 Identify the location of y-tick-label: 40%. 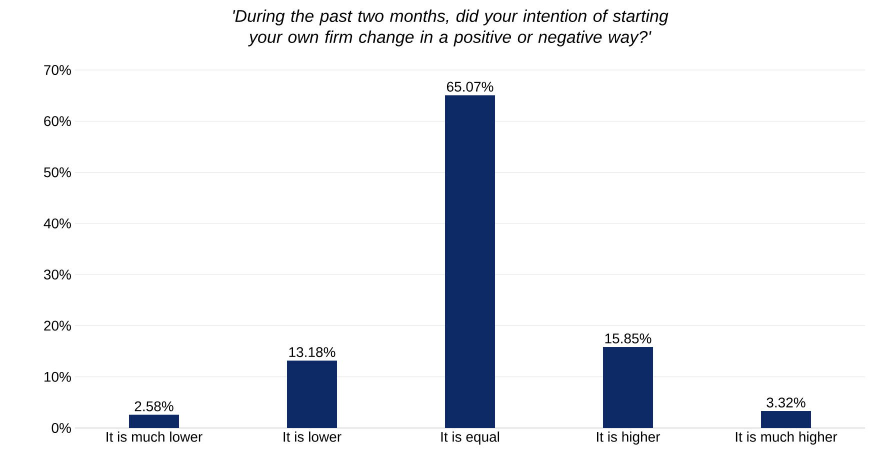
(57, 223).